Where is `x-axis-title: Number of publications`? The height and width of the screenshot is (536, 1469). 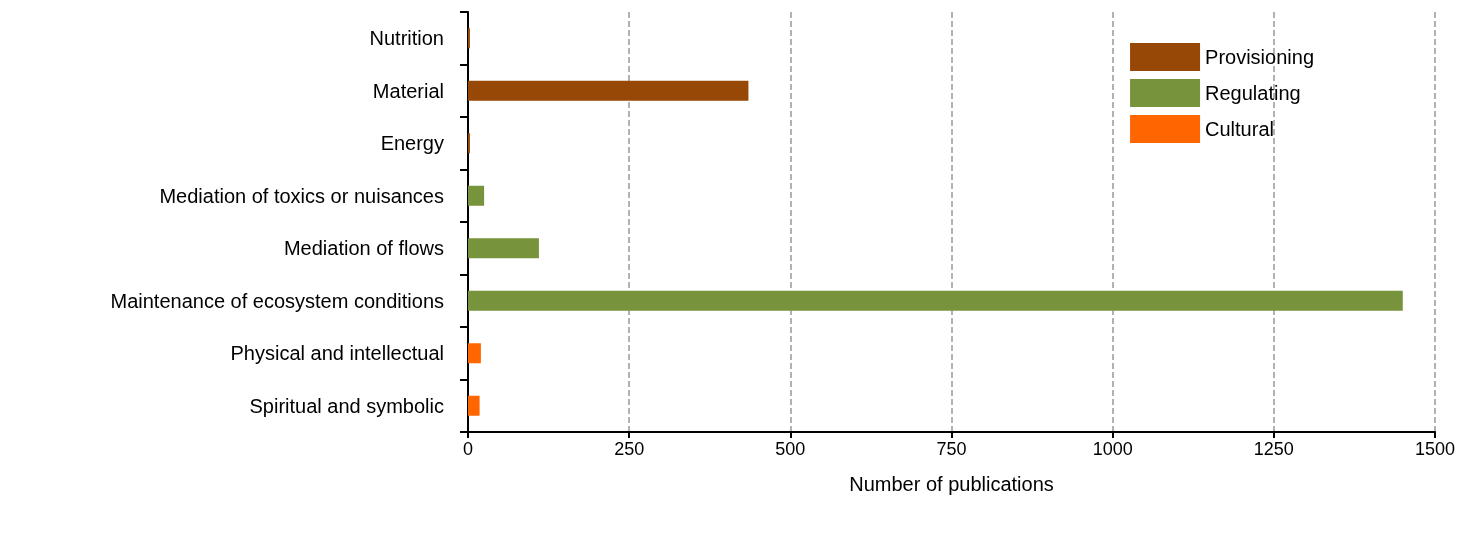 x-axis-title: Number of publications is located at coordinates (951, 484).